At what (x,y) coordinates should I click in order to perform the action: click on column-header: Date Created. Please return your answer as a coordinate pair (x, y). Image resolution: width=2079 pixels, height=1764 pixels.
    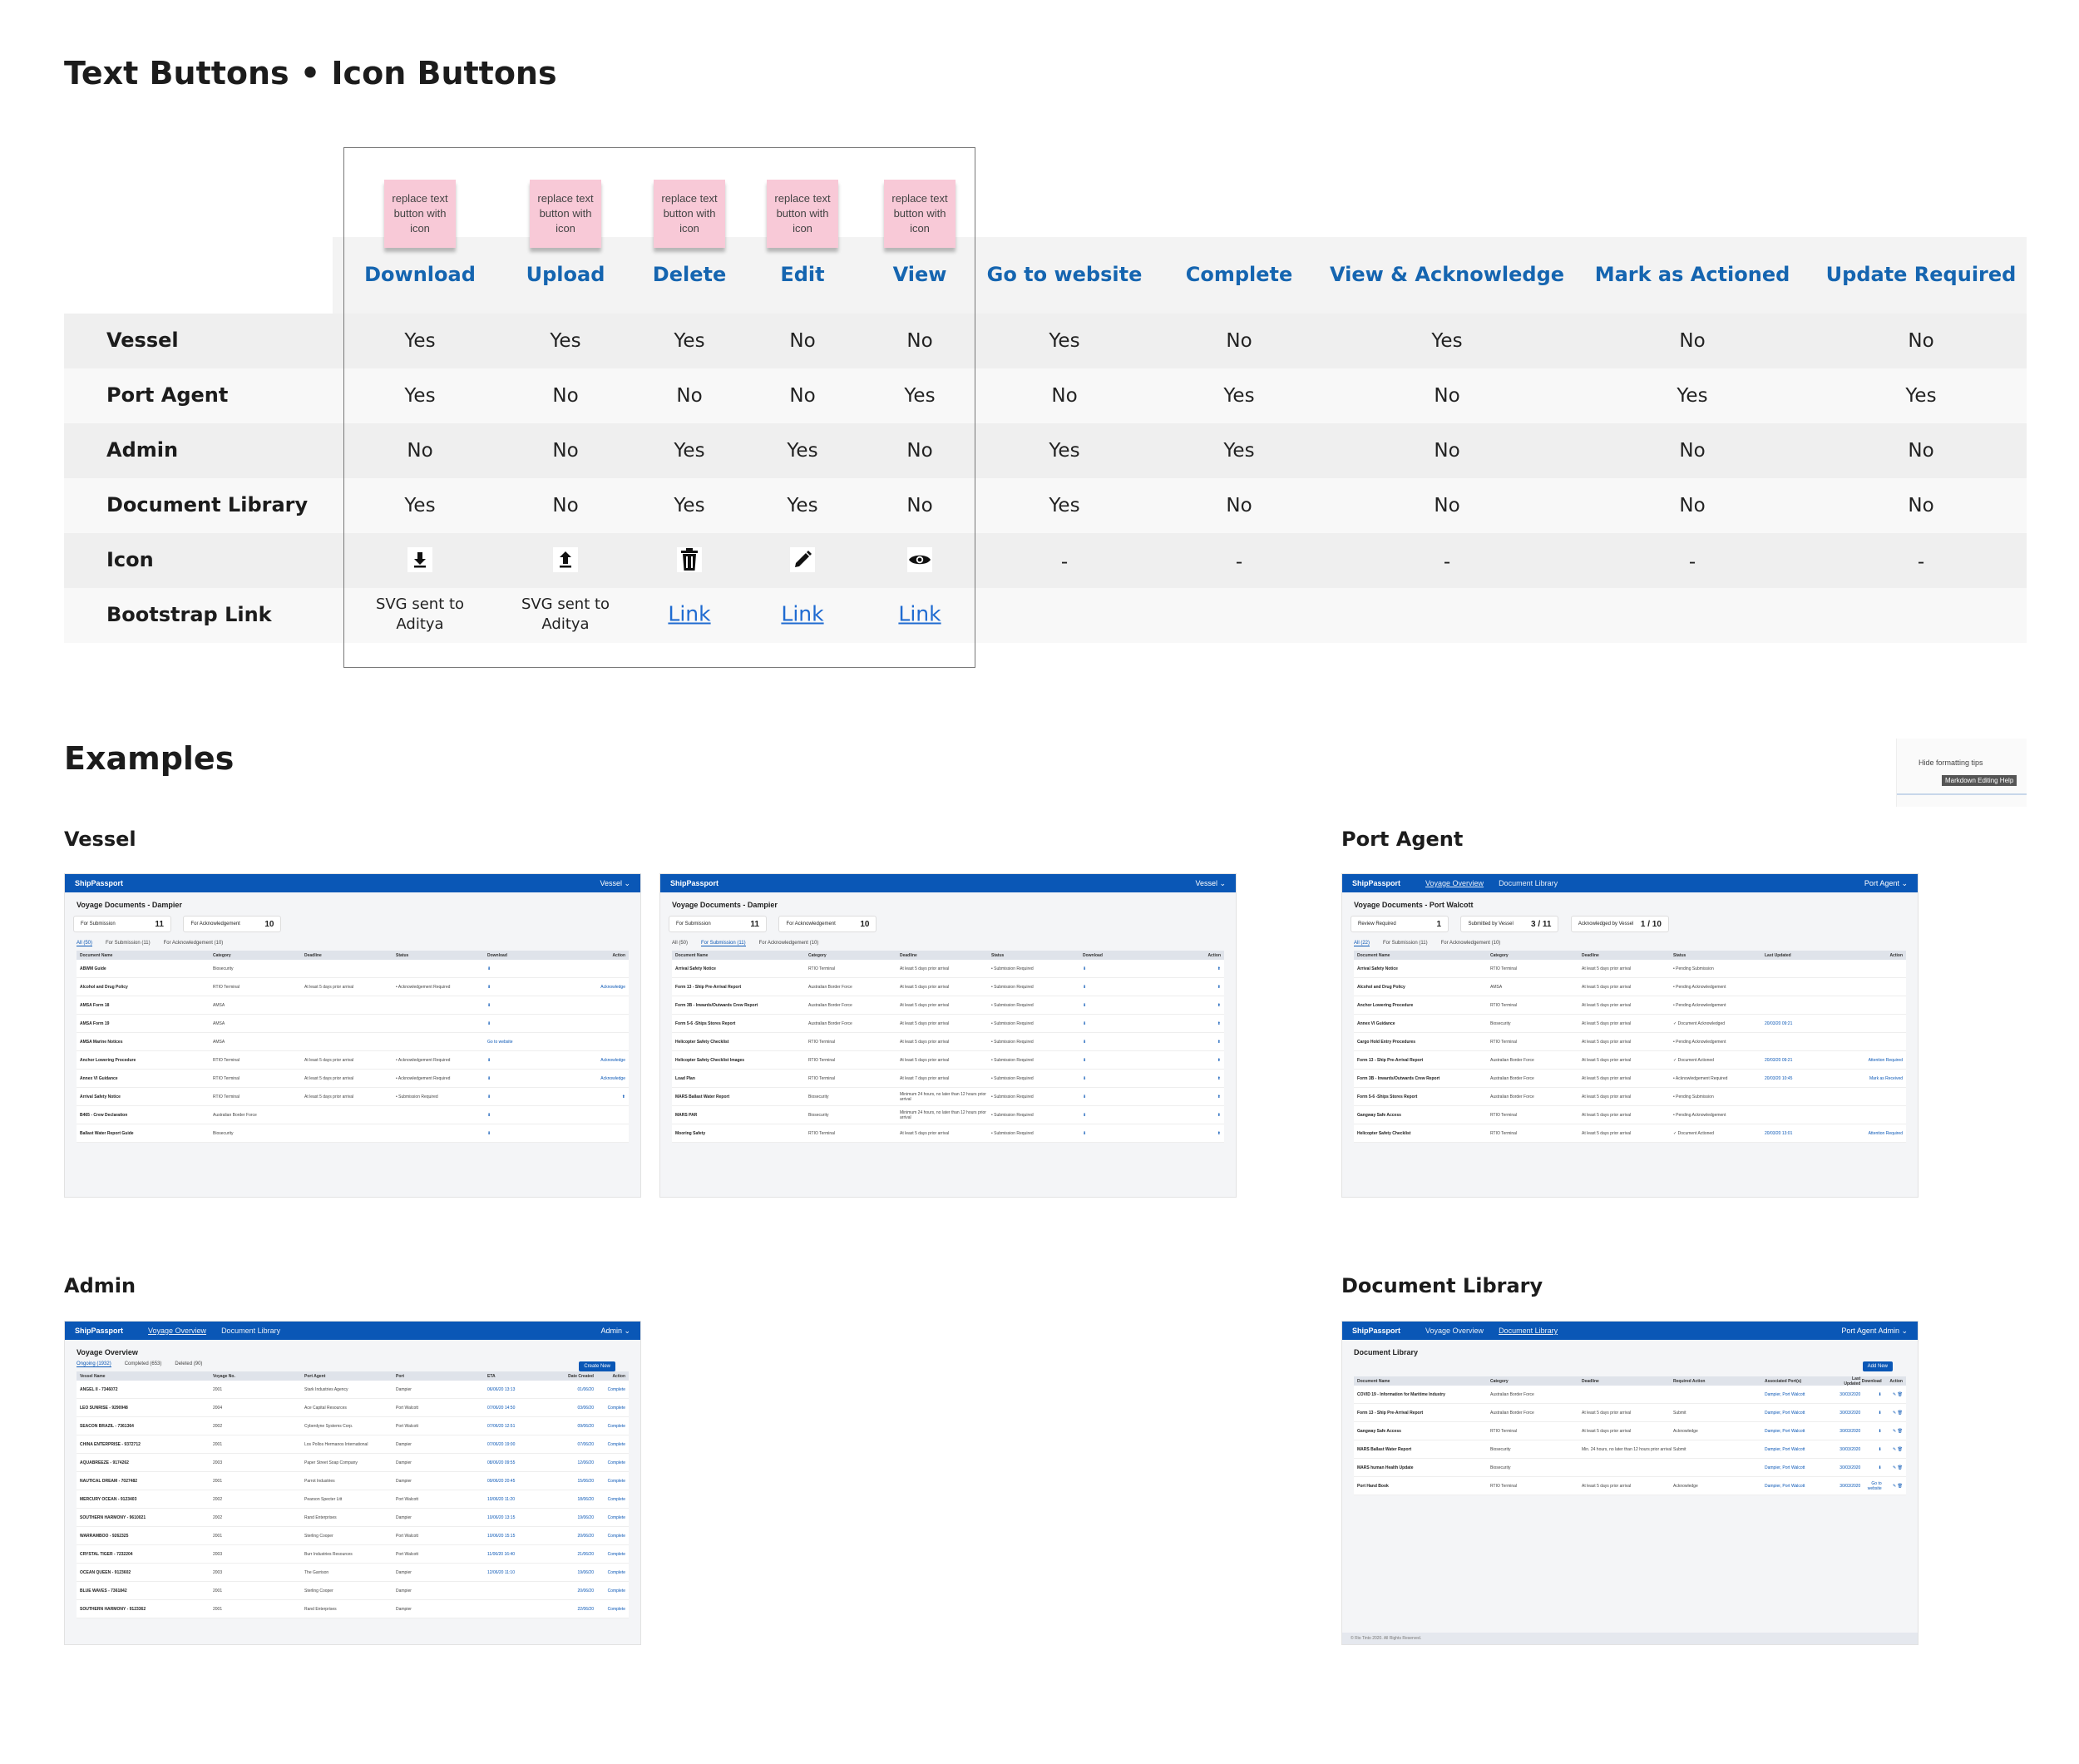
    Looking at the image, I should click on (581, 1376).